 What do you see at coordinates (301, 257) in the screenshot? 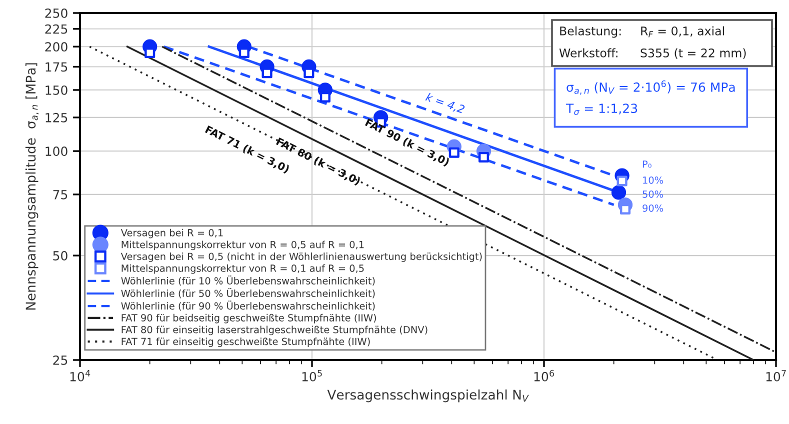
I see `legend-label: Versagen bei R = 0,5 (nicht in der Wöhlerlinienauswertung berücksichtigt)` at bounding box center [301, 257].